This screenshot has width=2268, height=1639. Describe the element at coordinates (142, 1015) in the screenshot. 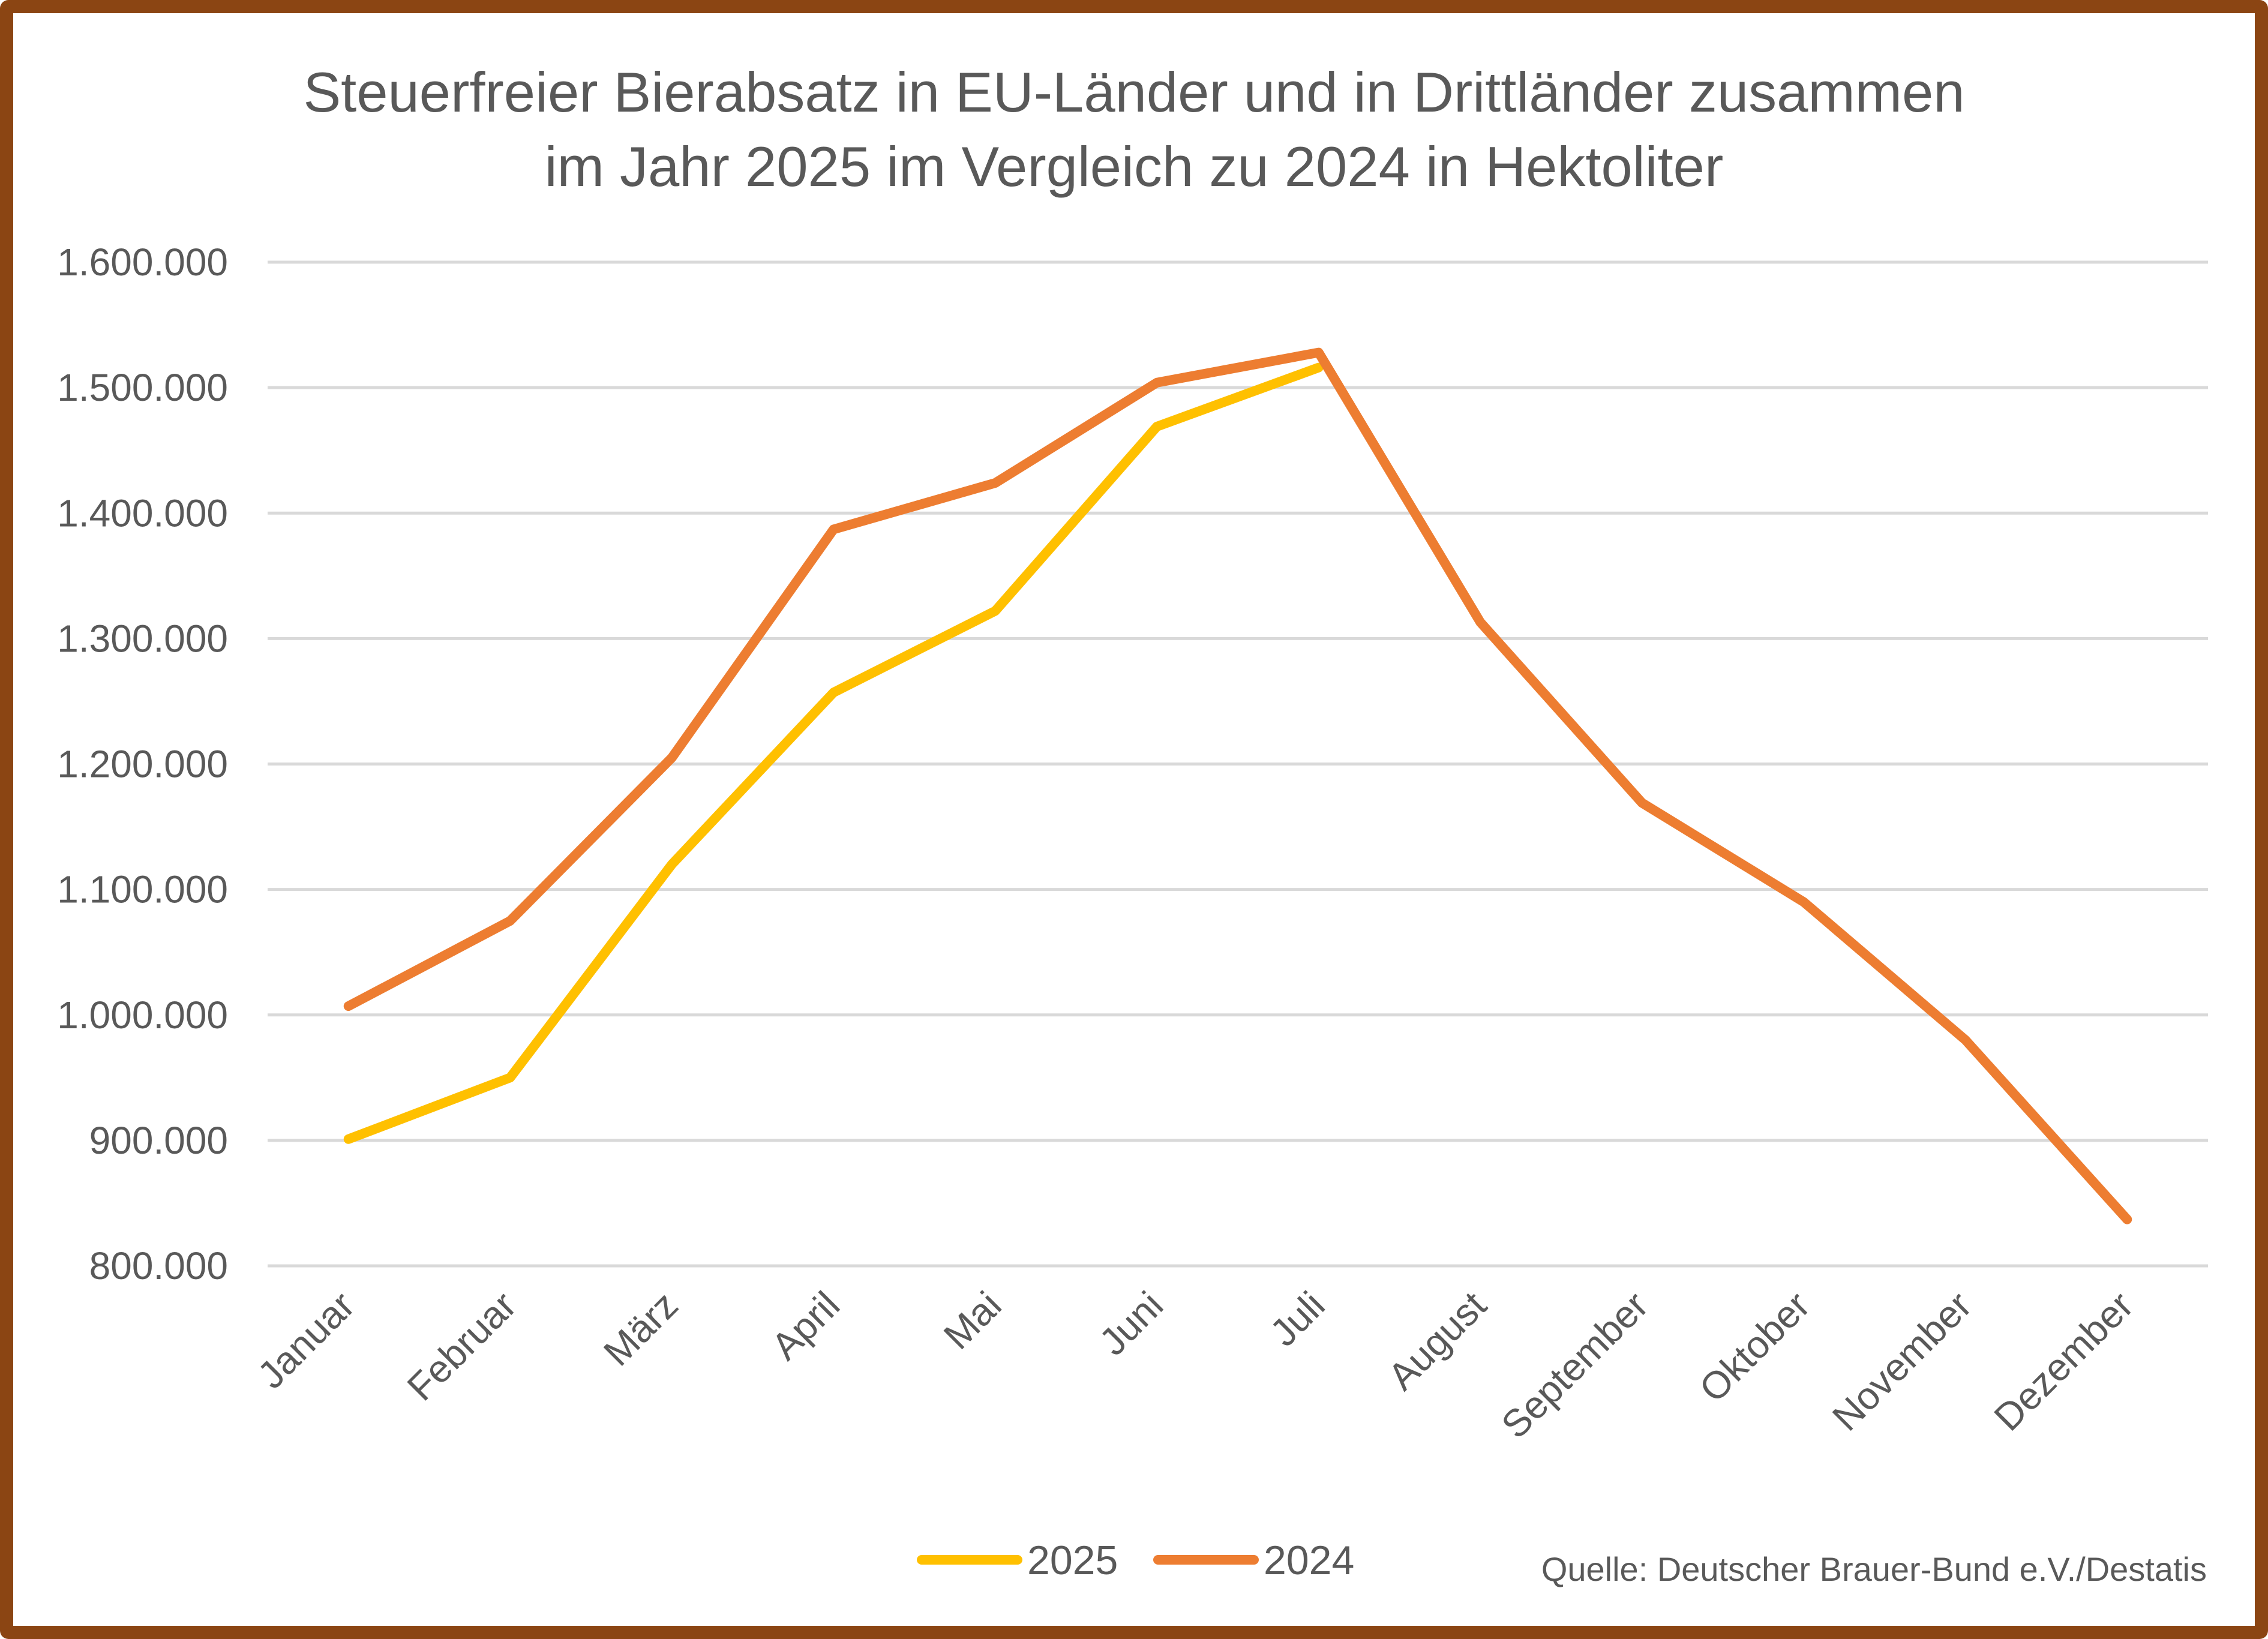

I see `y-tick-label: 1.000.000` at that location.